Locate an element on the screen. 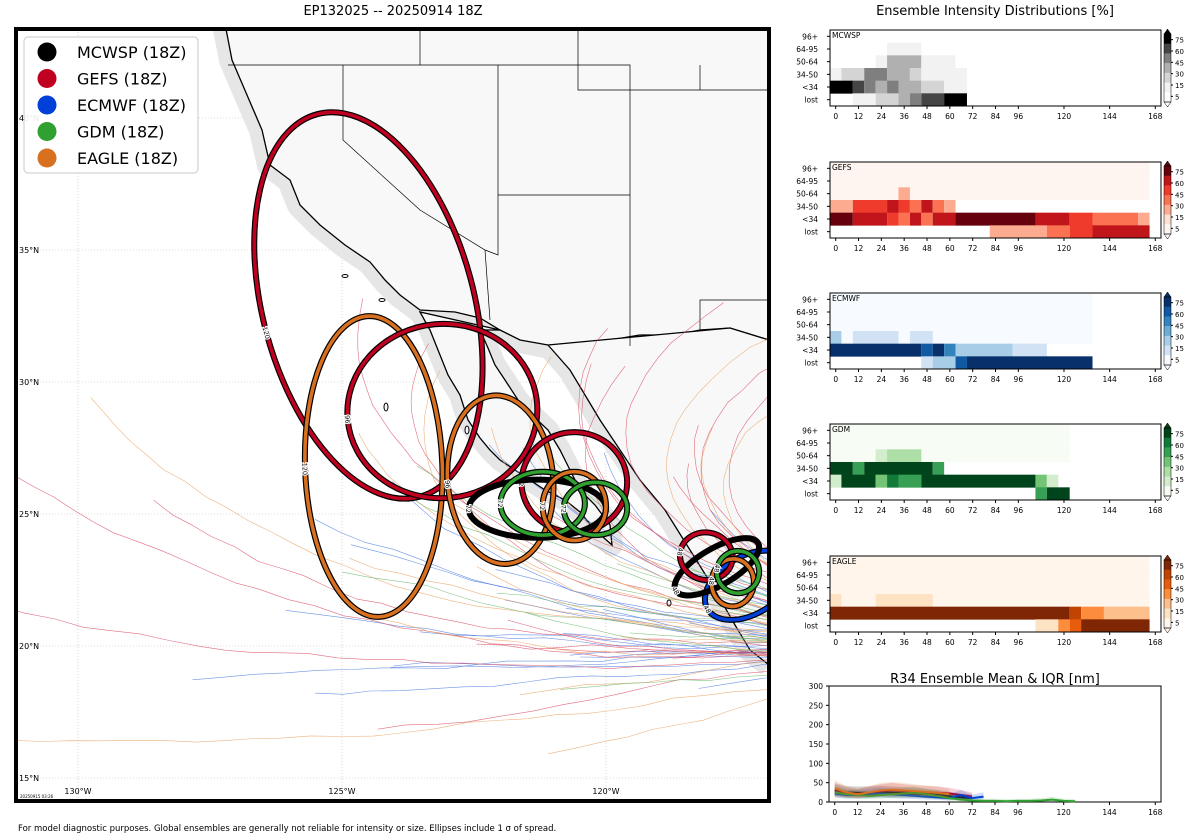  ellipse-hour-label: 0 is located at coordinates (1128, 662).